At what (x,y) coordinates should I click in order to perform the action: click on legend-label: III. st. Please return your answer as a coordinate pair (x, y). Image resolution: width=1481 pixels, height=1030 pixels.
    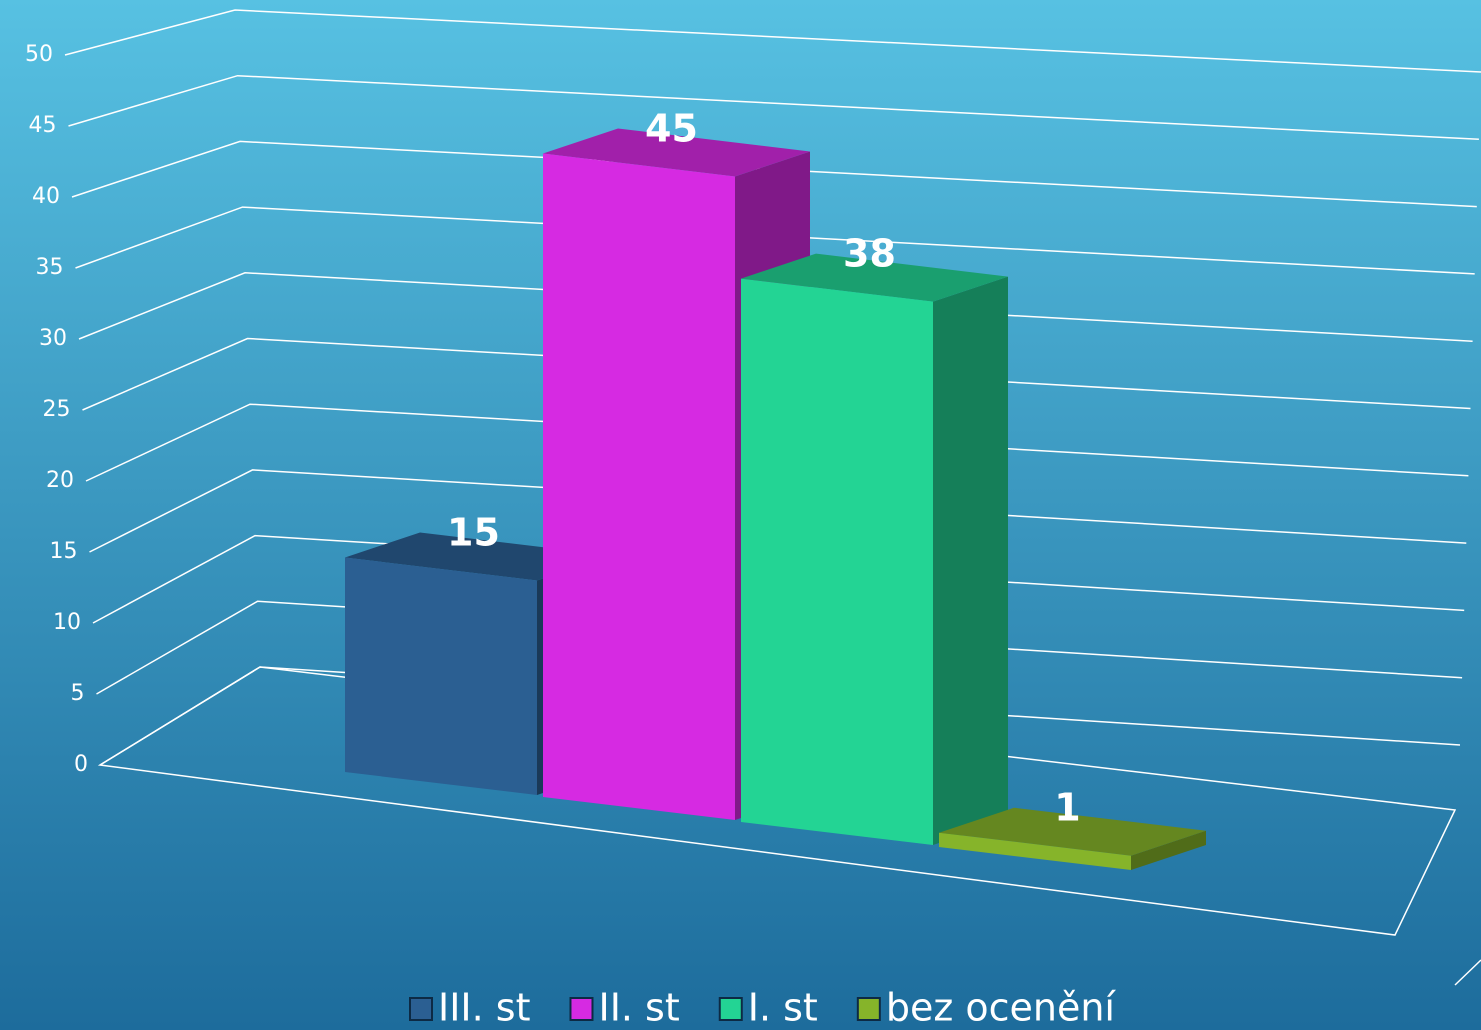
    Looking at the image, I should click on (484, 1008).